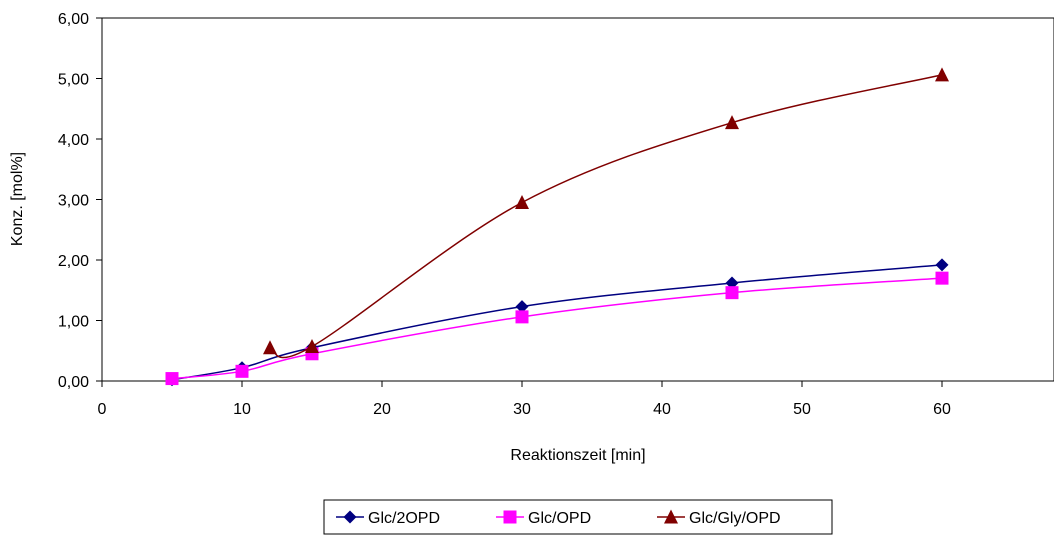 The height and width of the screenshot is (535, 1054). I want to click on y-tick-label: 6,00, so click(73, 19).